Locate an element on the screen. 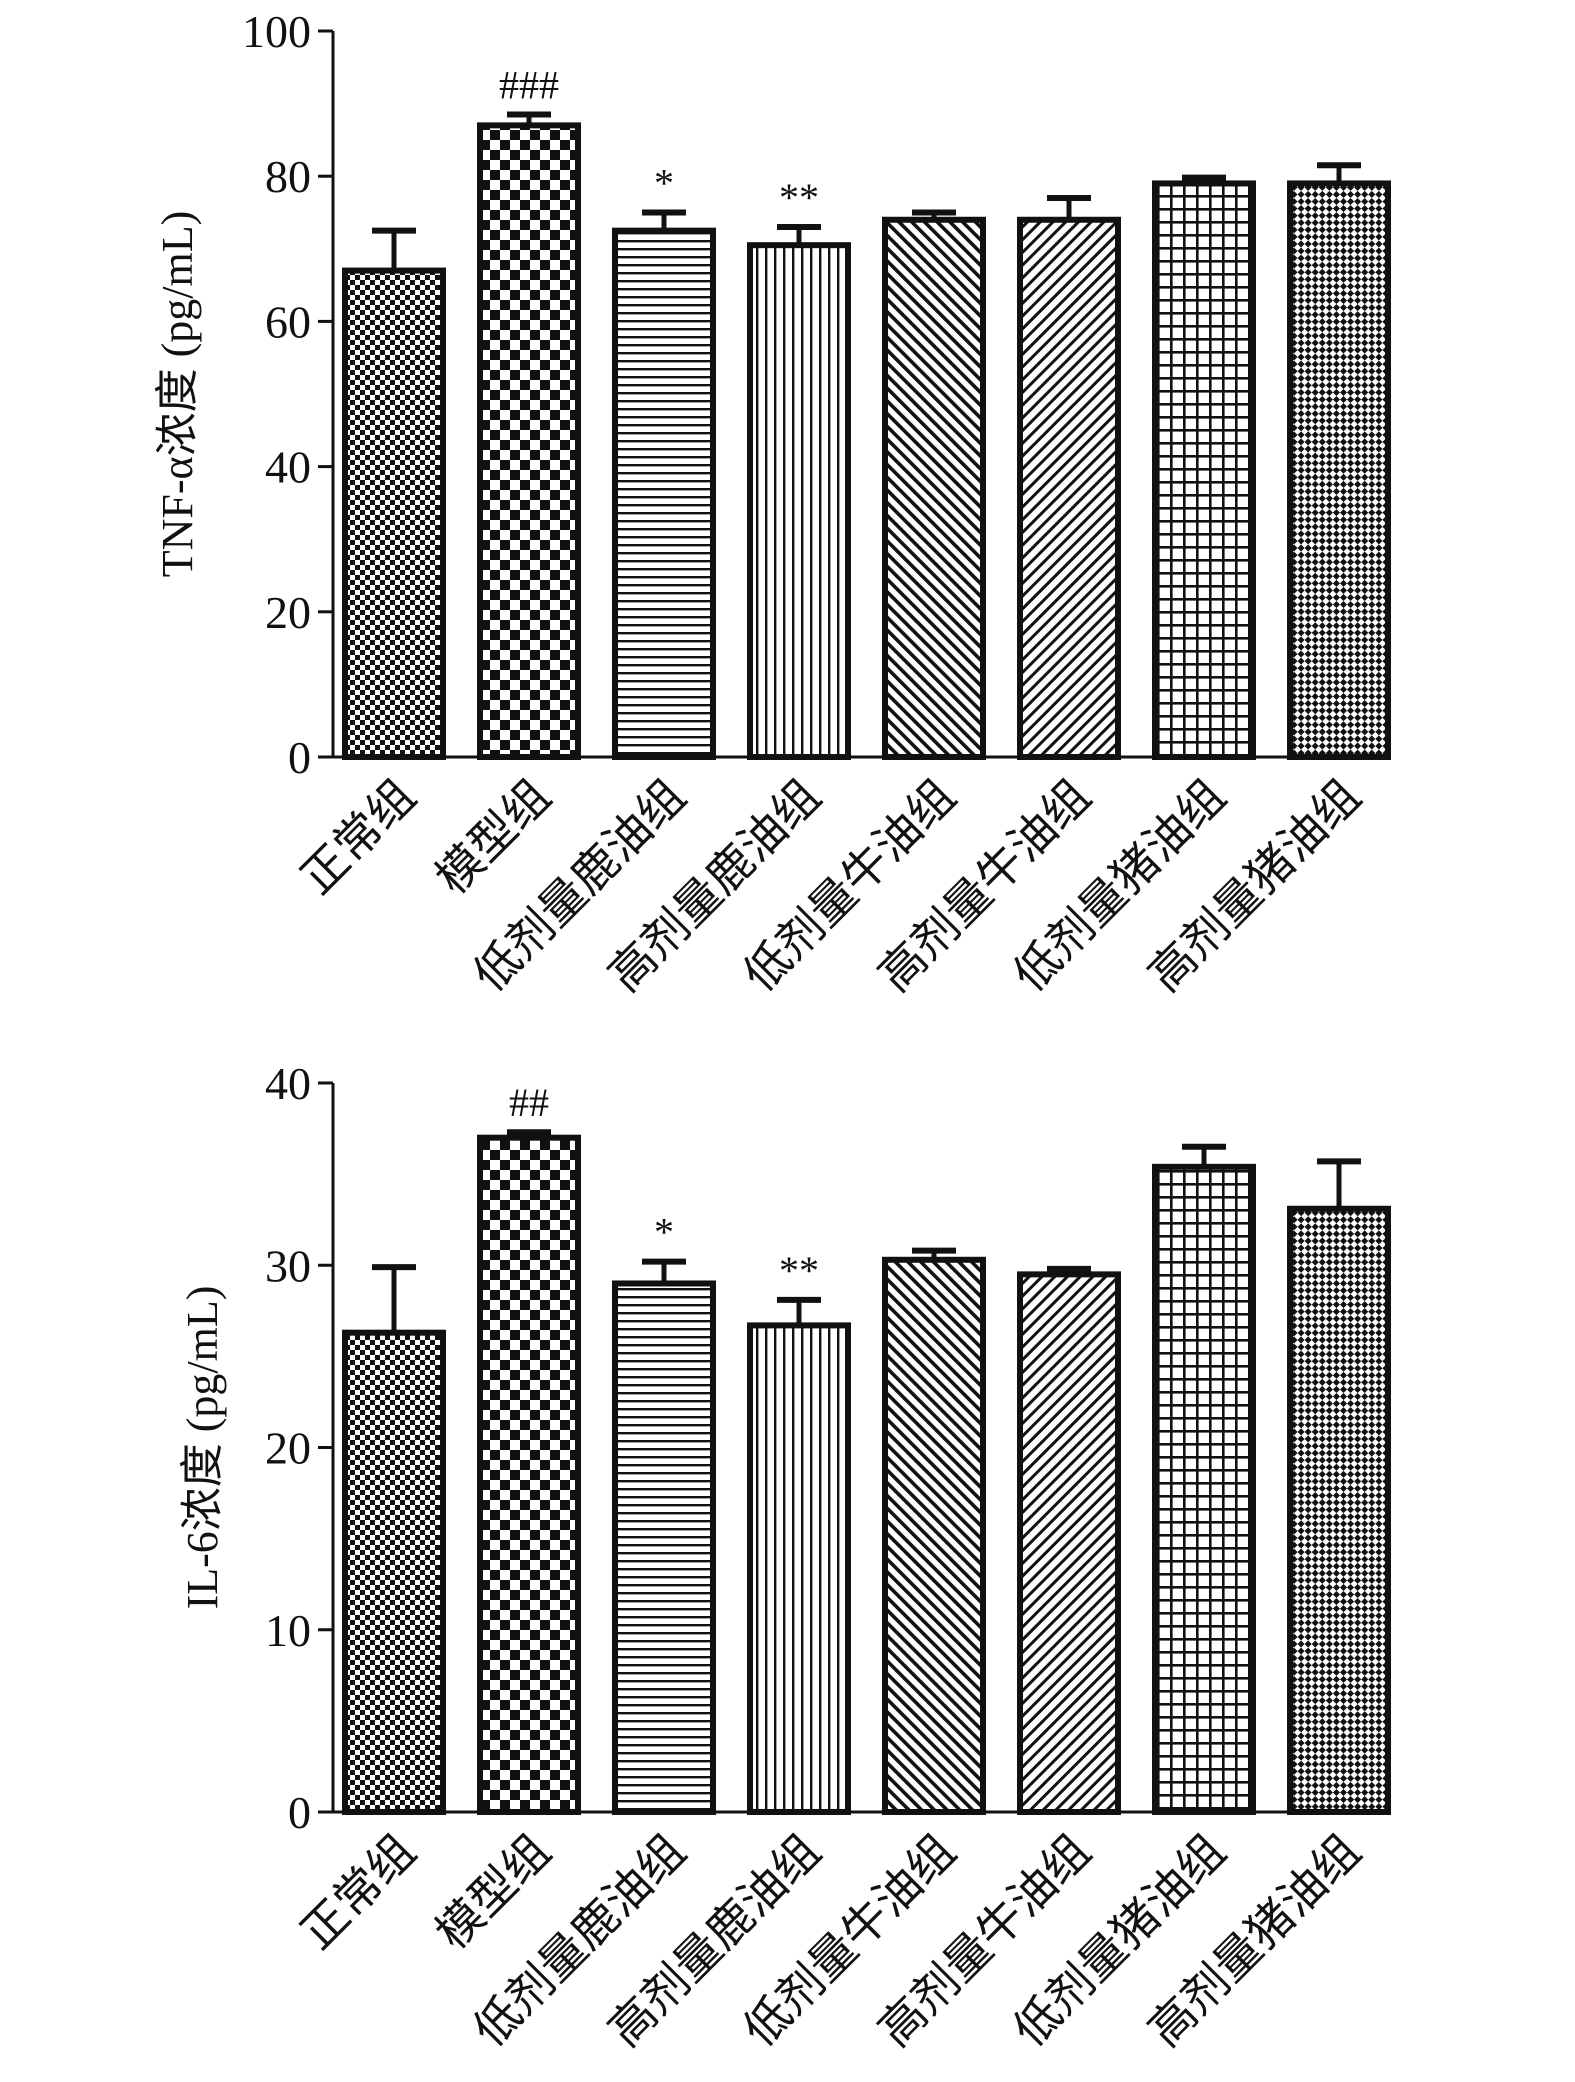 The width and height of the screenshot is (1575, 2082). y-tick-label: 80 is located at coordinates (288, 176).